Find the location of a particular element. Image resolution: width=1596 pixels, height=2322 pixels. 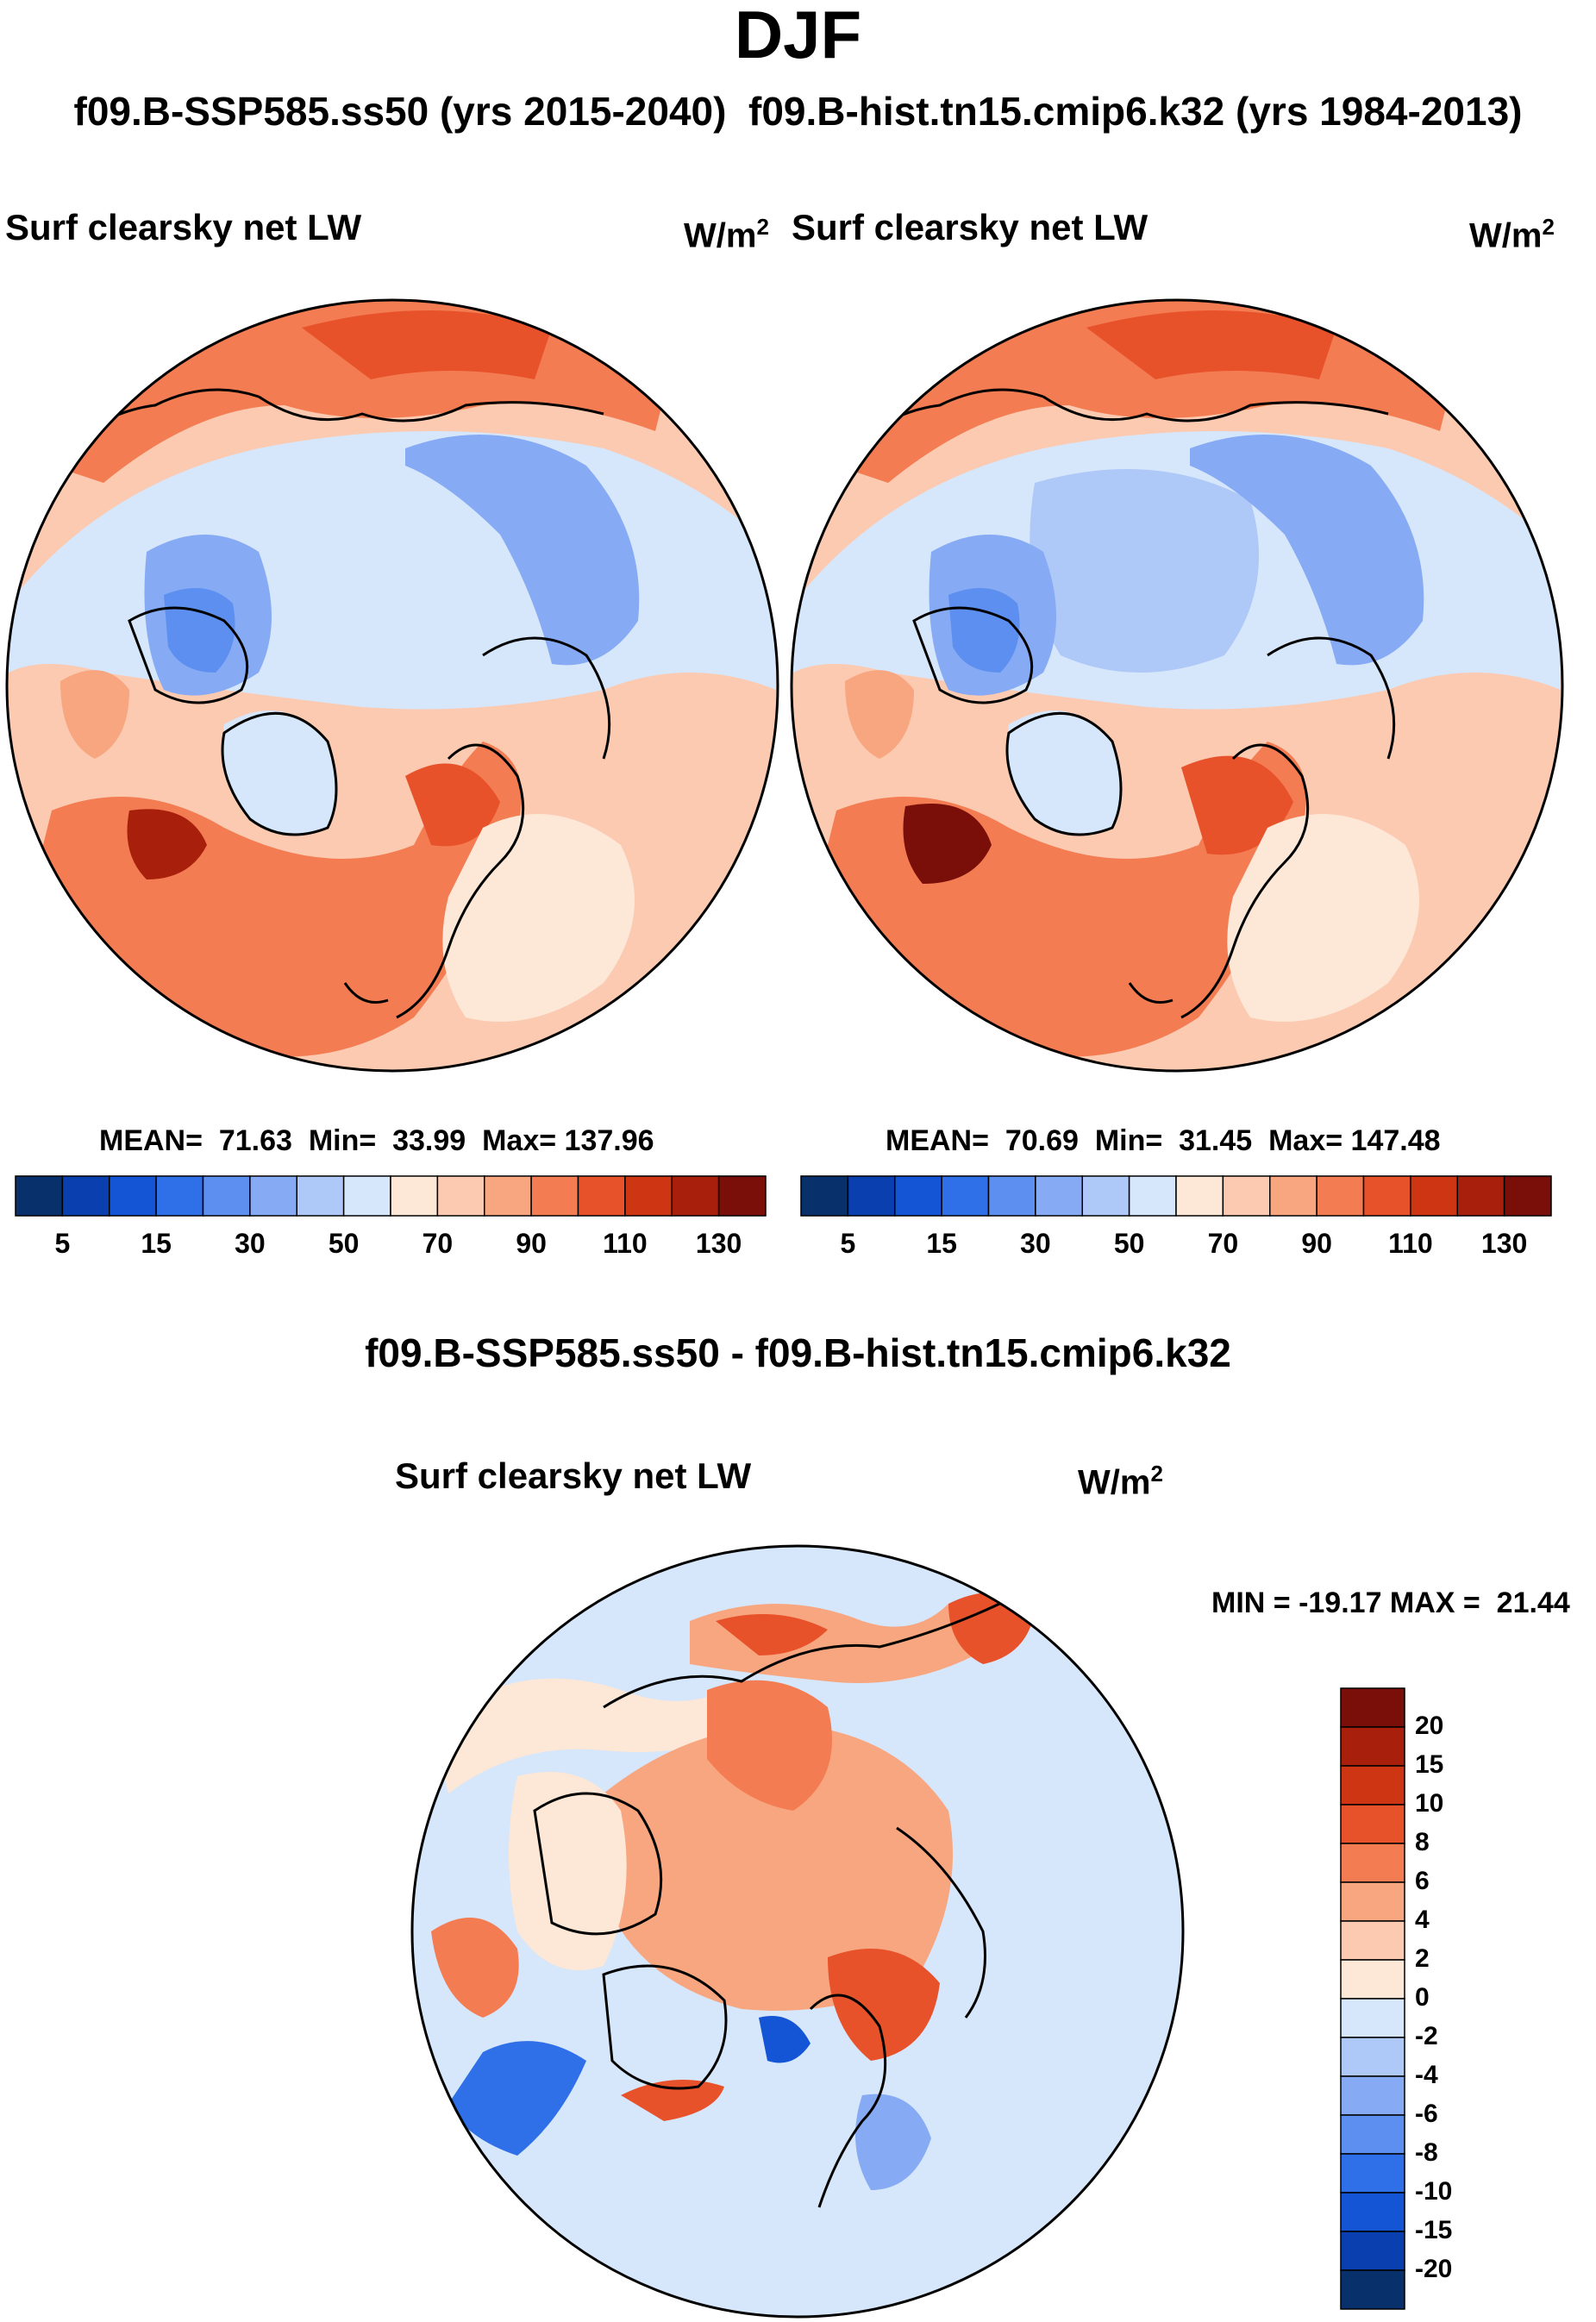

right-colorbar is located at coordinates (1176, 1196).